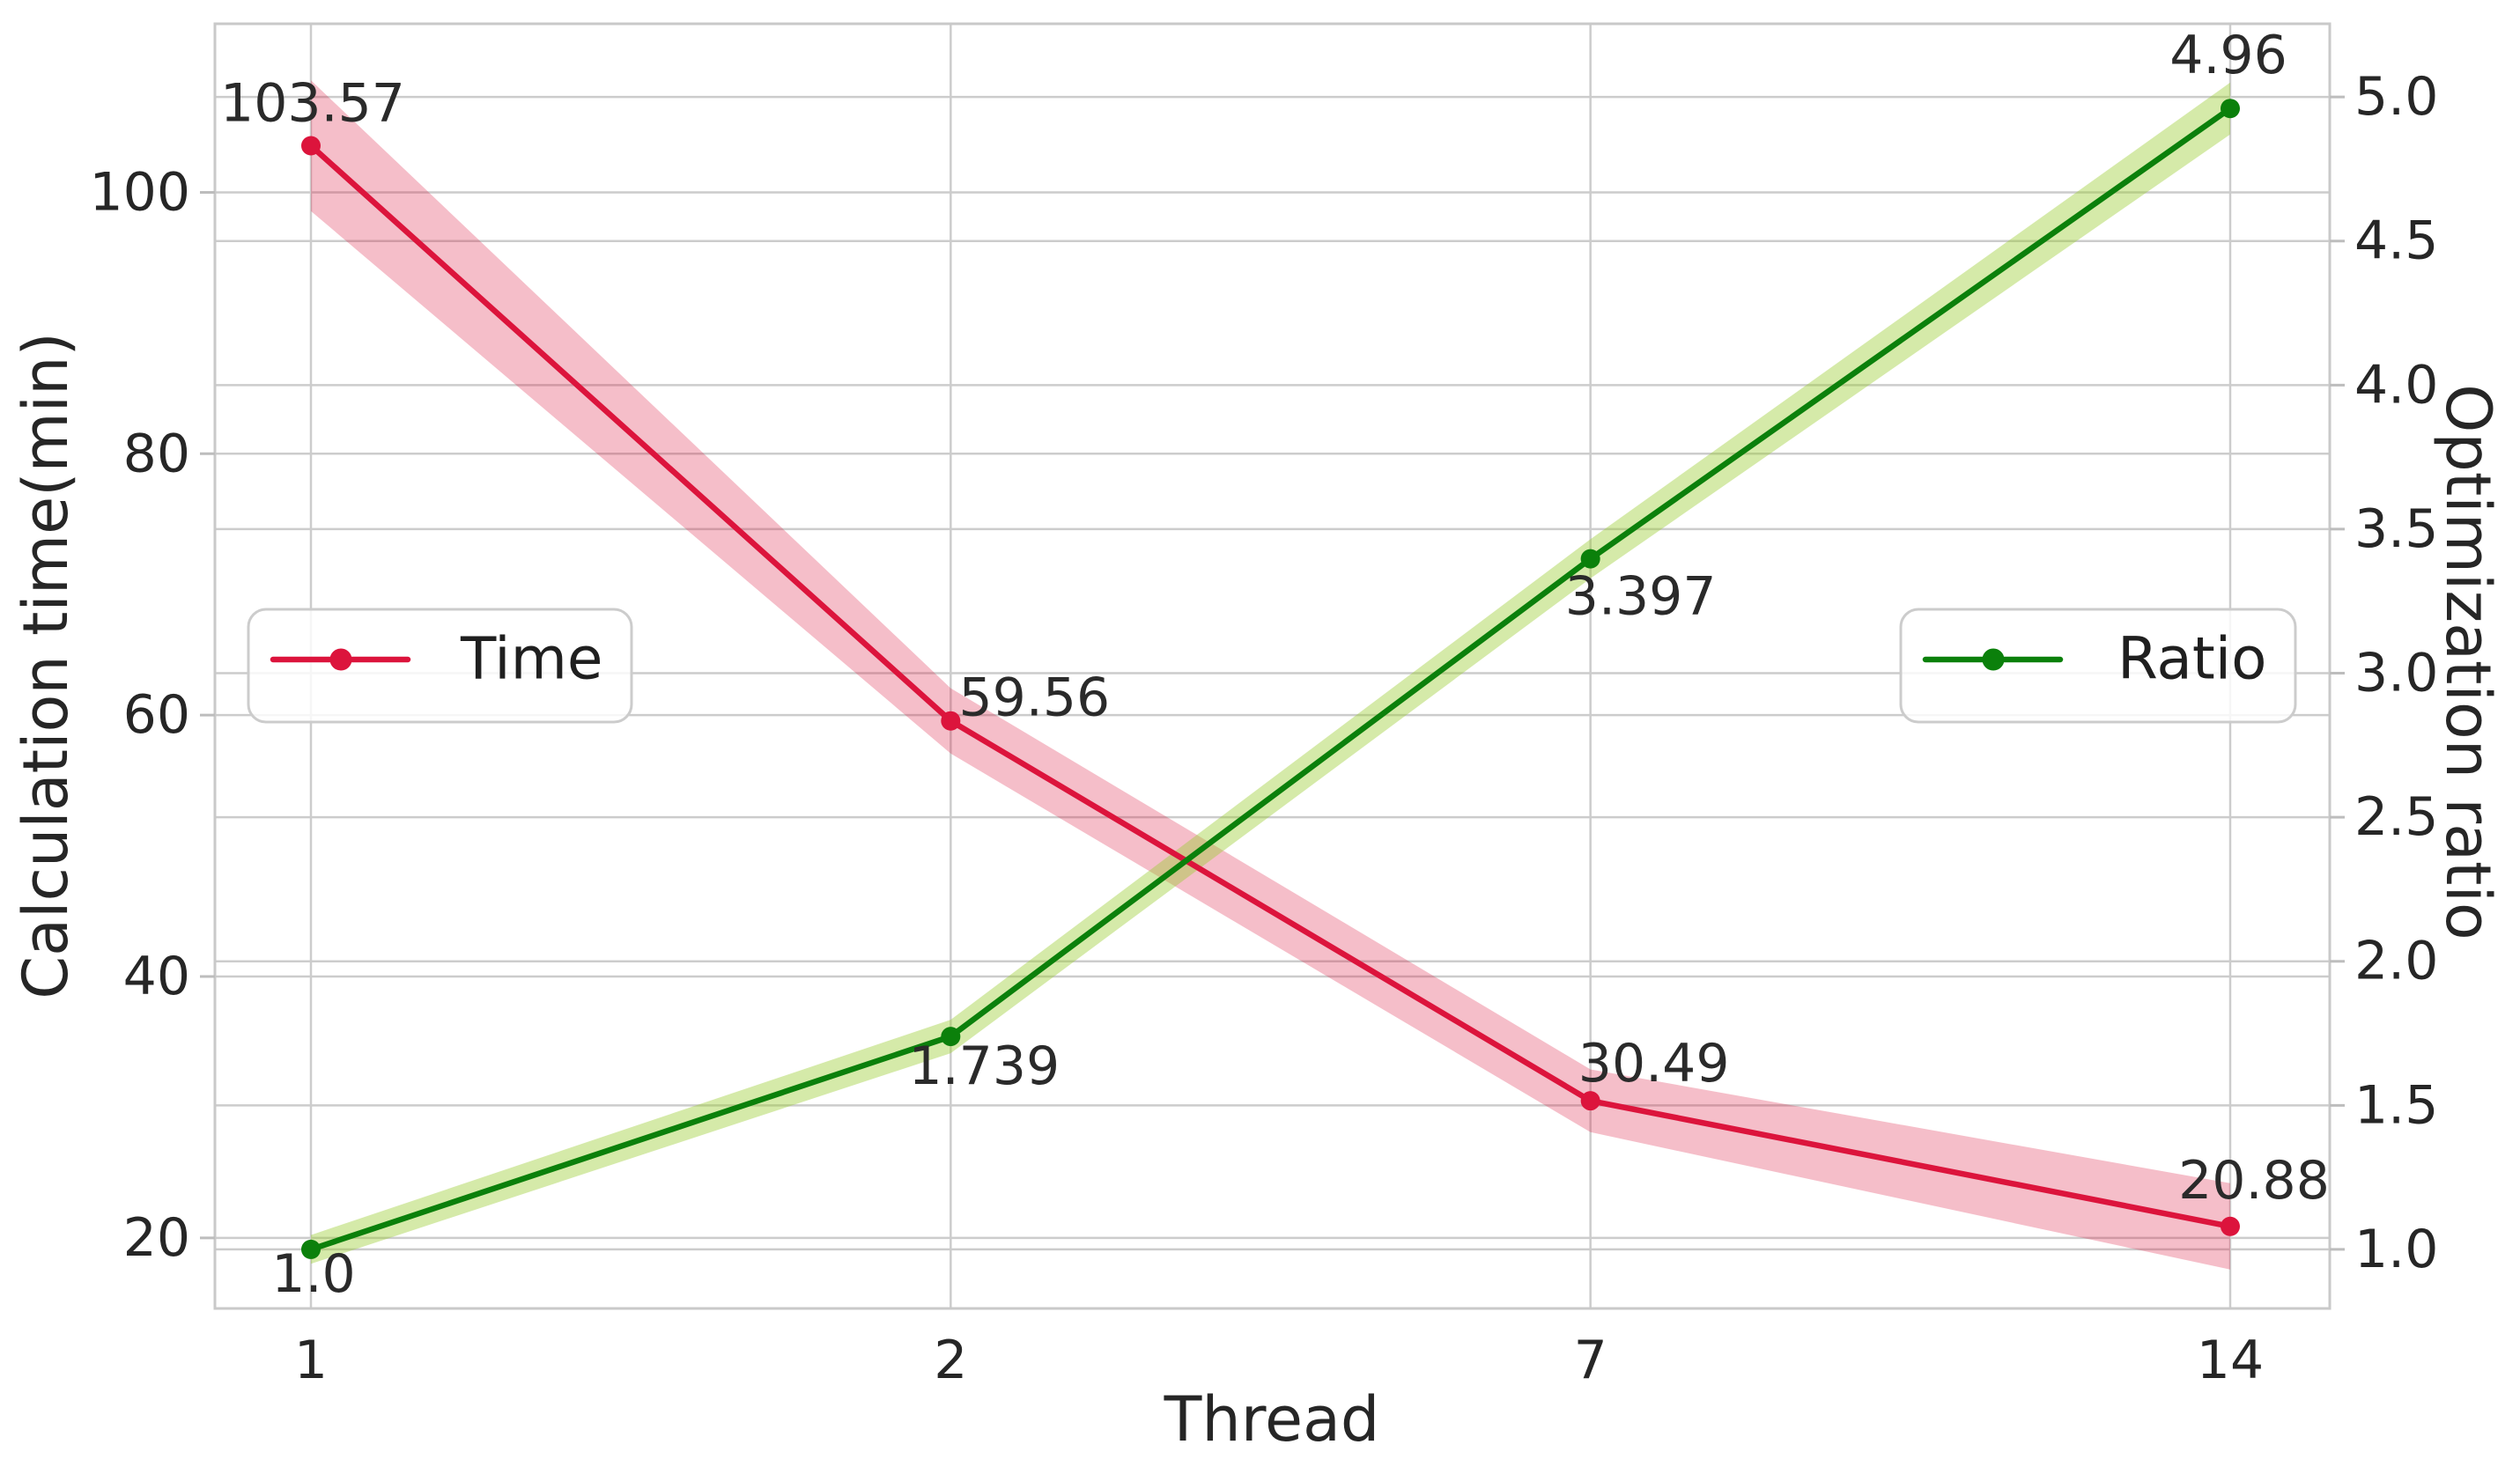 The height and width of the screenshot is (1474, 2520). Describe the element at coordinates (2396, 817) in the screenshot. I see `right-tick-label: 2.5` at that location.